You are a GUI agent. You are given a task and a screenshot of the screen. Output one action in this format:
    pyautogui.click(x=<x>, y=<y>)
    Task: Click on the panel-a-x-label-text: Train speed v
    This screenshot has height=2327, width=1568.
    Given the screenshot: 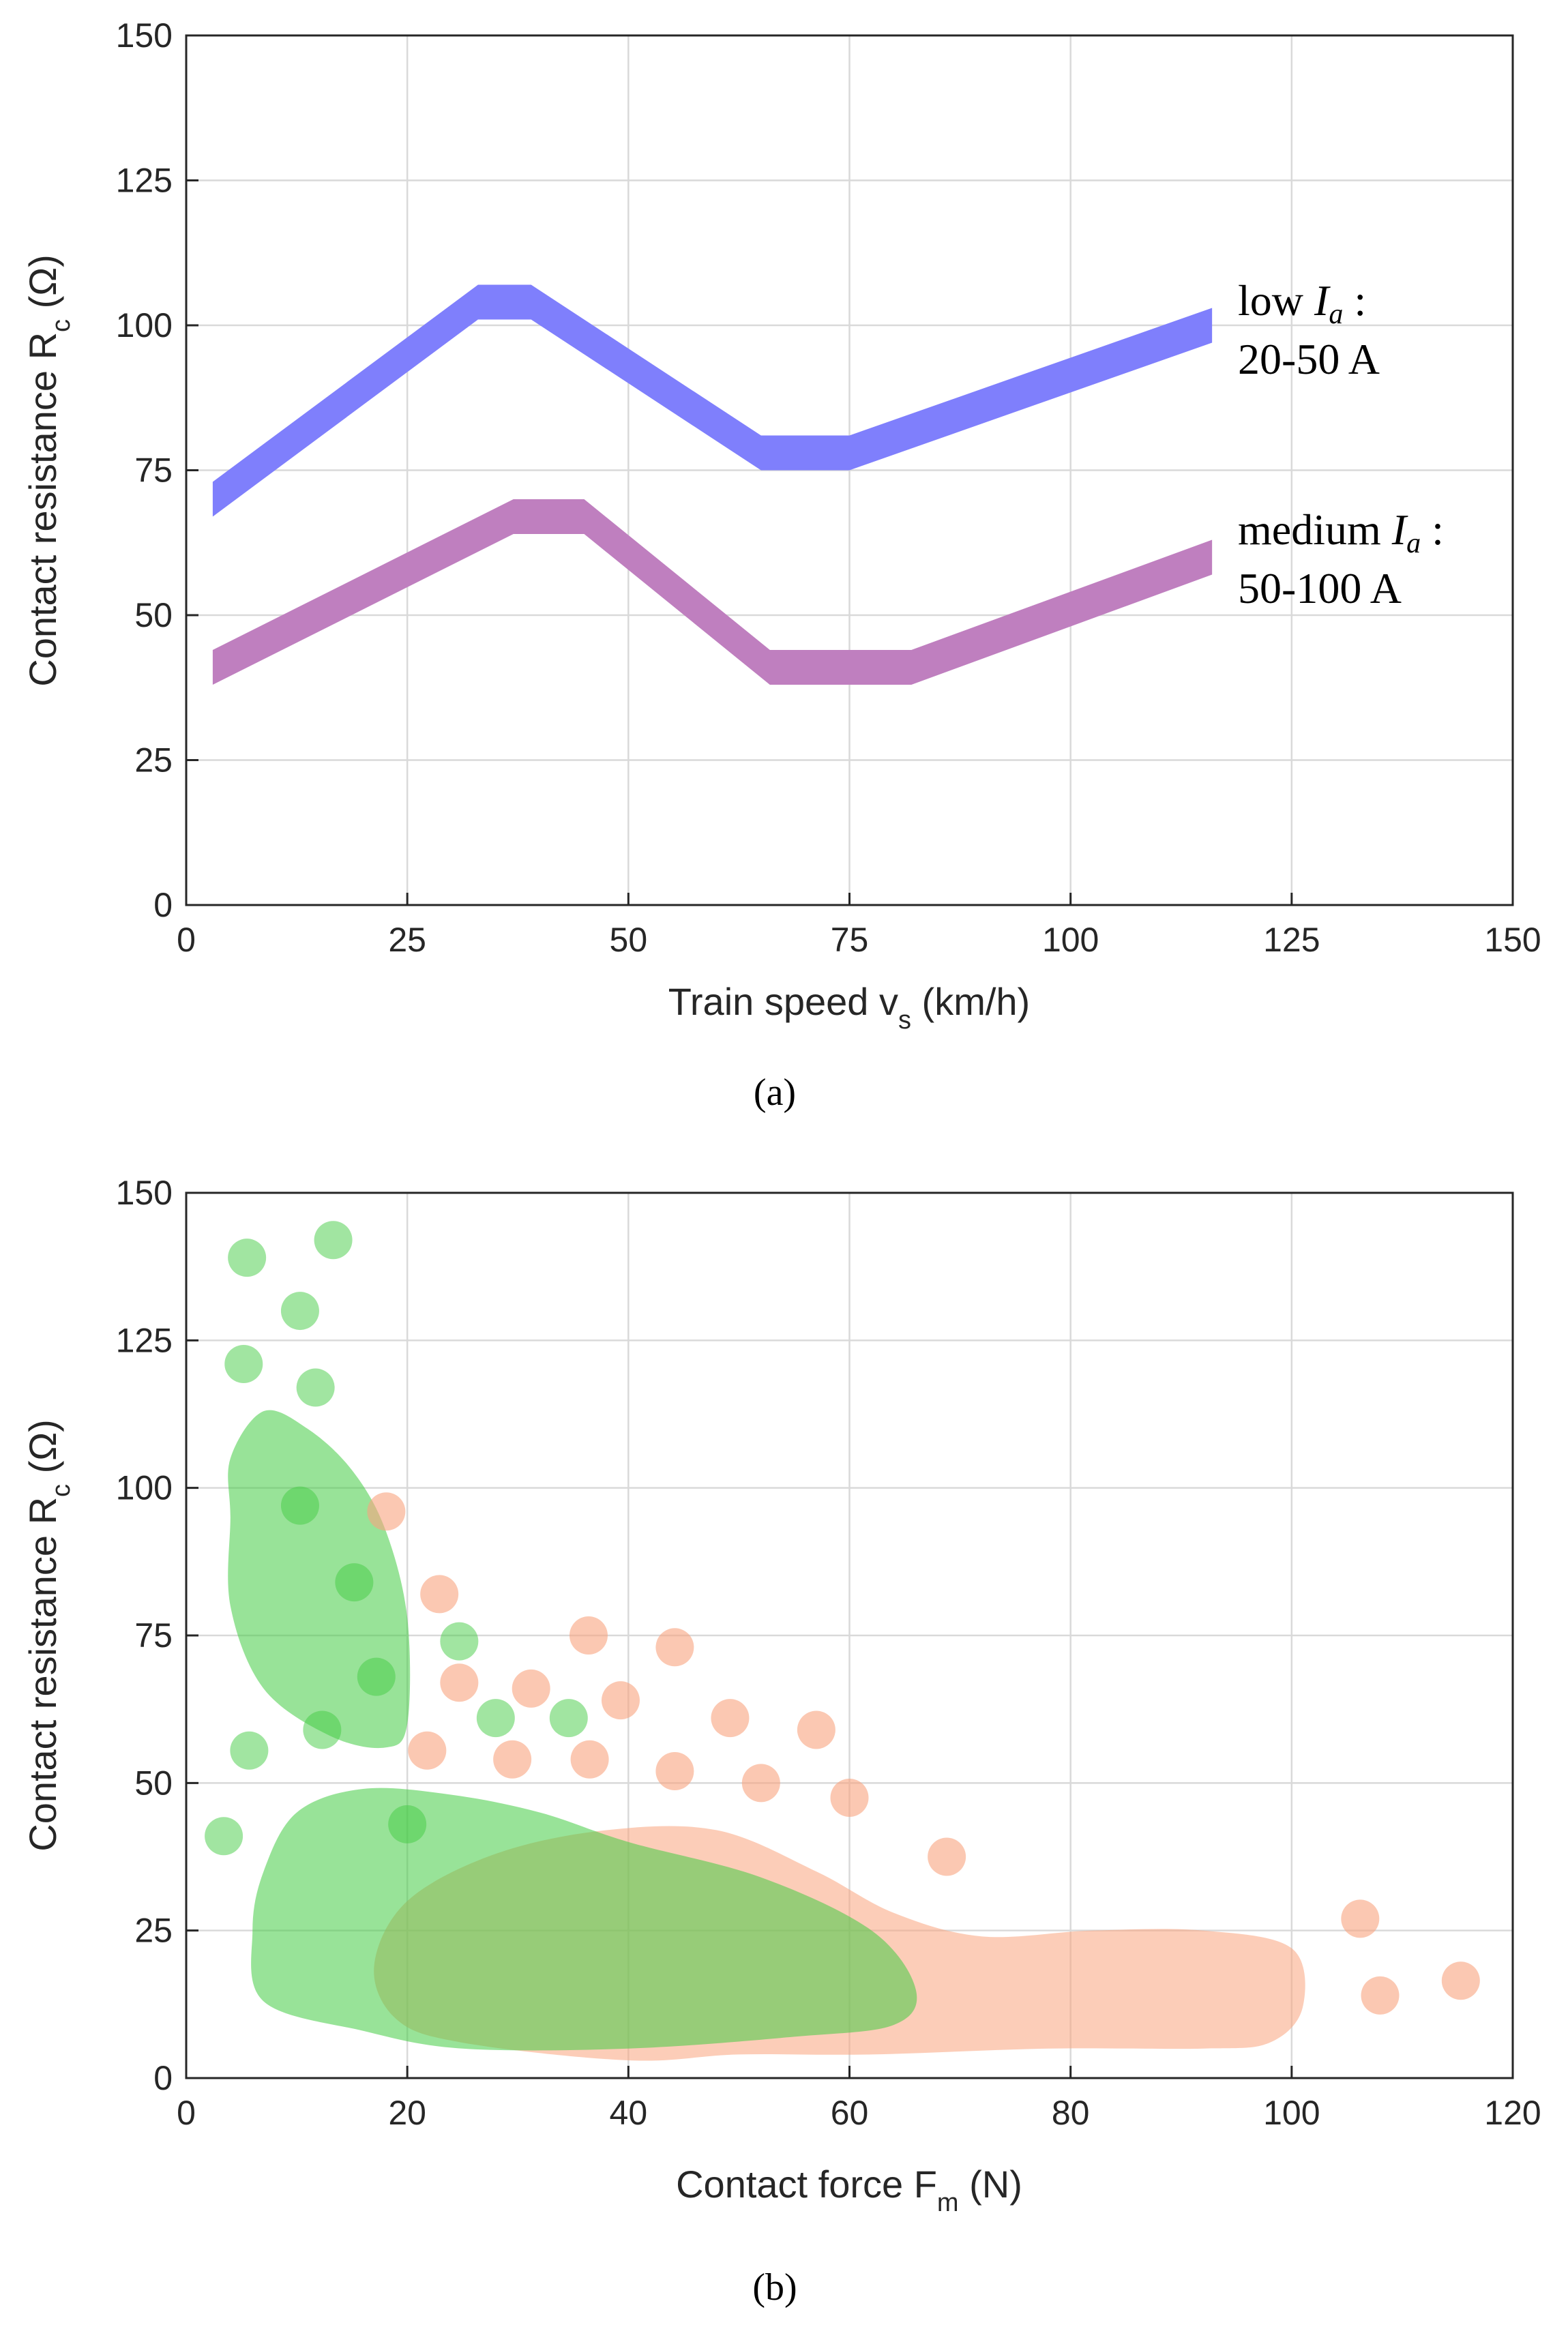 What is the action you would take?
    pyautogui.click(x=783, y=1002)
    